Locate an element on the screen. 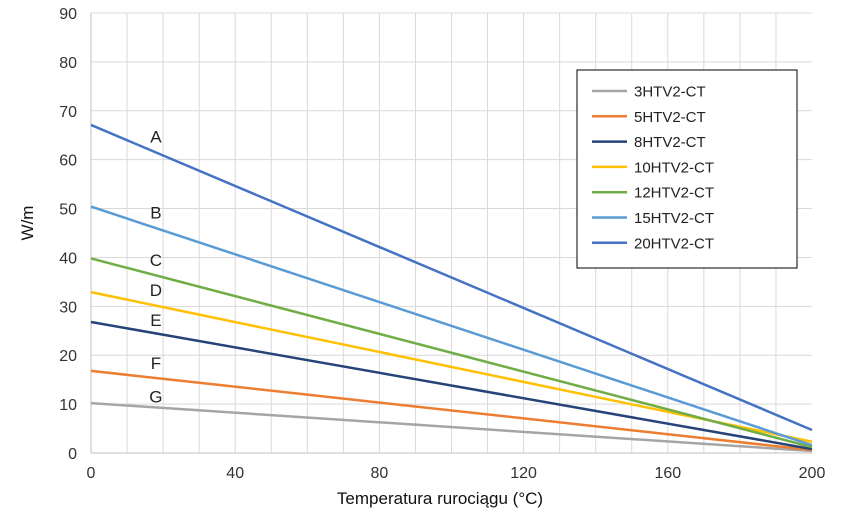  y-tick-label: 0 is located at coordinates (72, 454).